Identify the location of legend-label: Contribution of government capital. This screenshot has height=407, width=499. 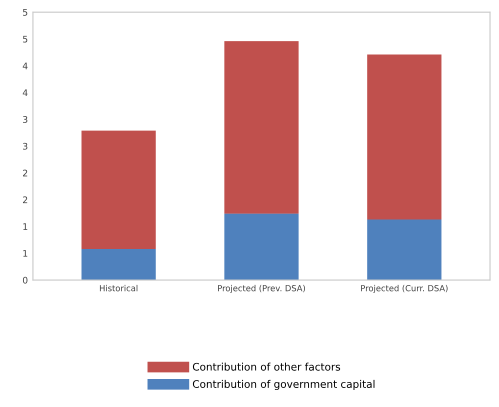
(283, 385).